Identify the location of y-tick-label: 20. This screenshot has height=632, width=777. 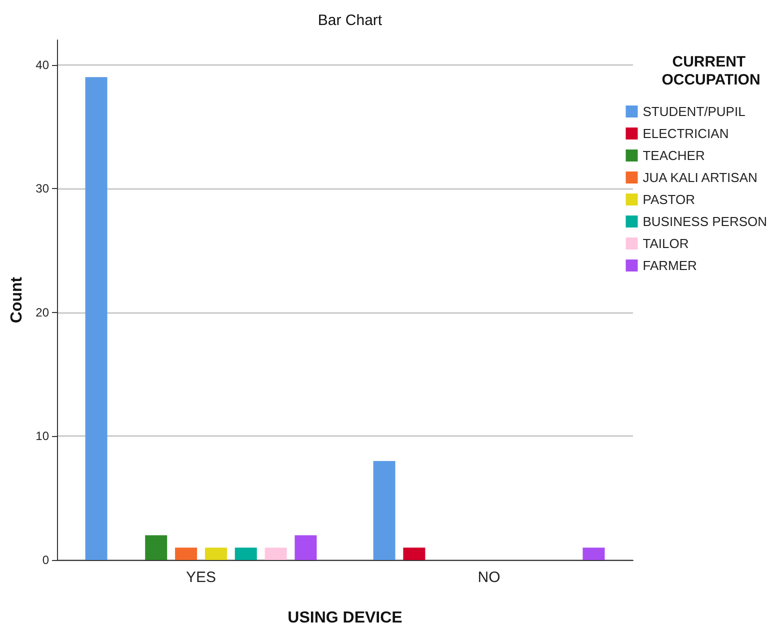
(43, 312).